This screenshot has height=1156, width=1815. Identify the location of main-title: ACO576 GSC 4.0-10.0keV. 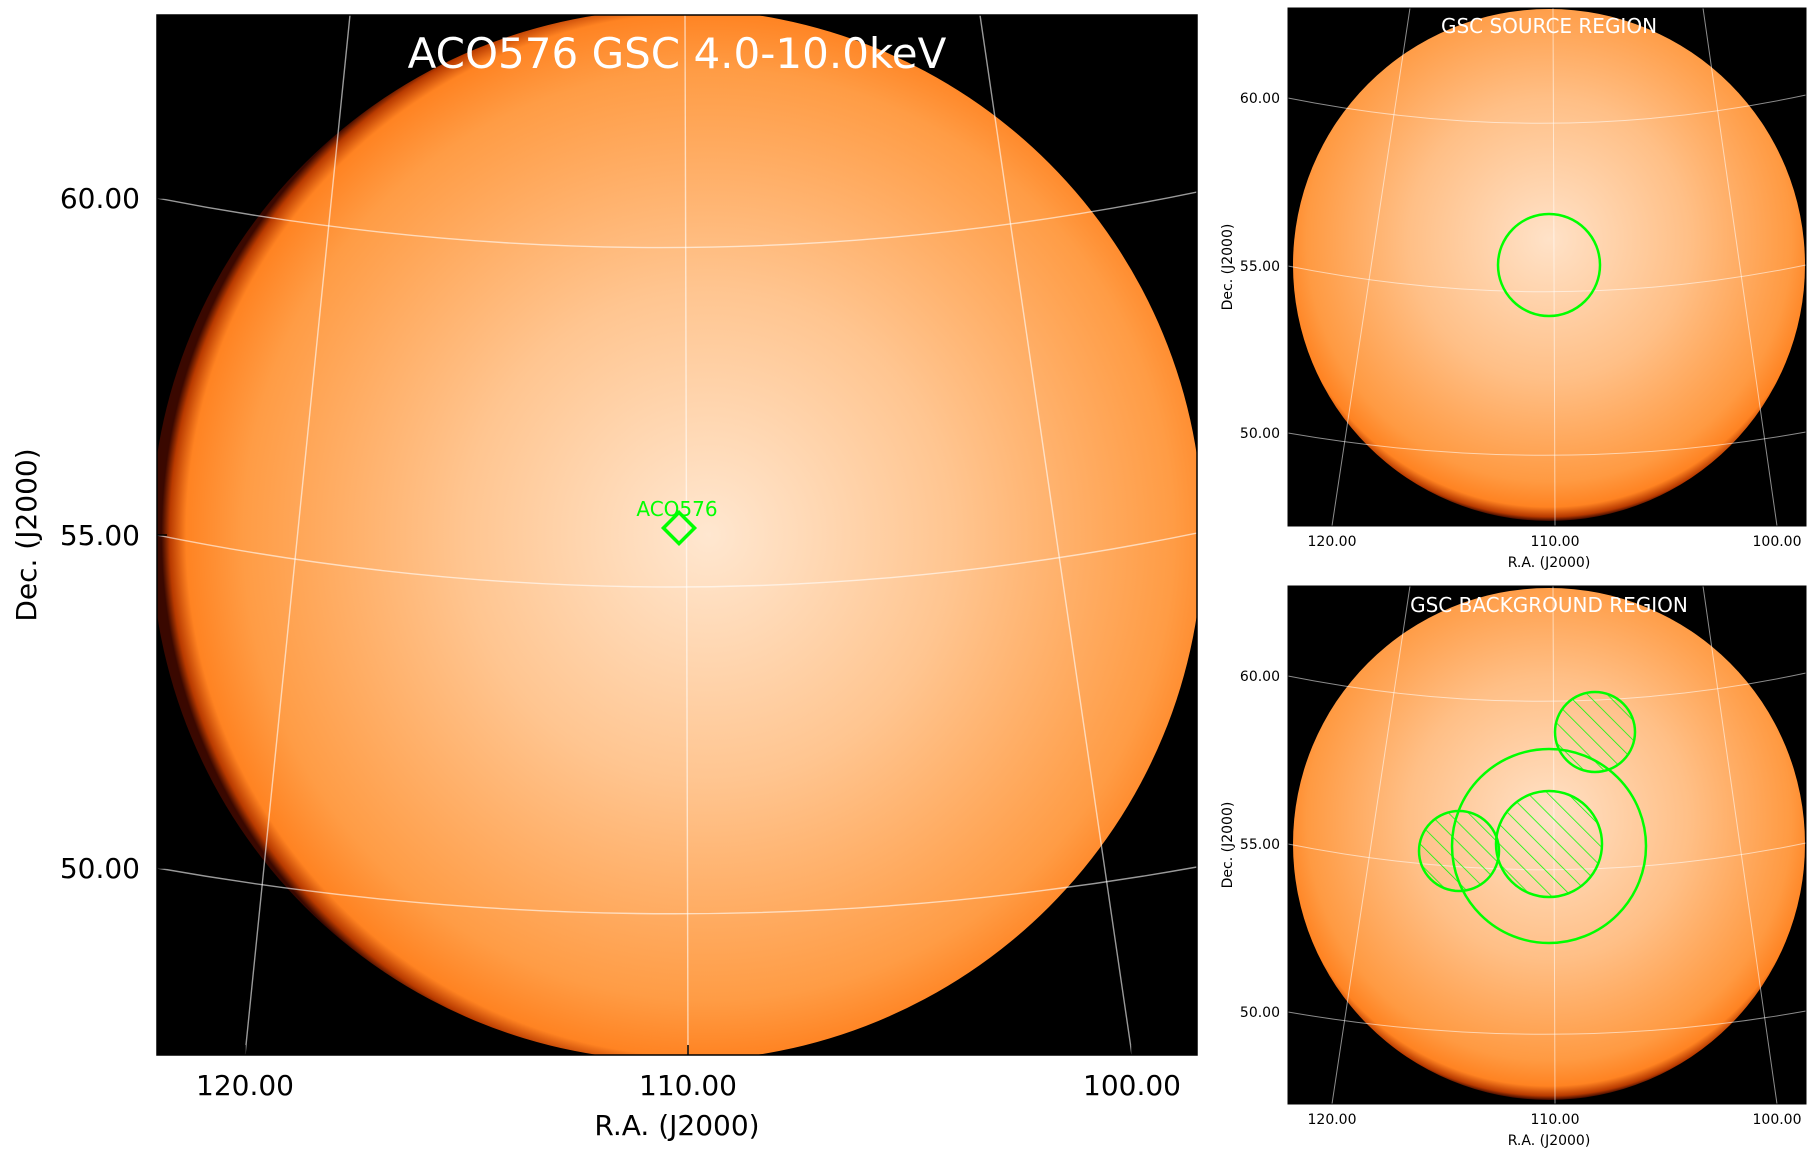
(677, 53).